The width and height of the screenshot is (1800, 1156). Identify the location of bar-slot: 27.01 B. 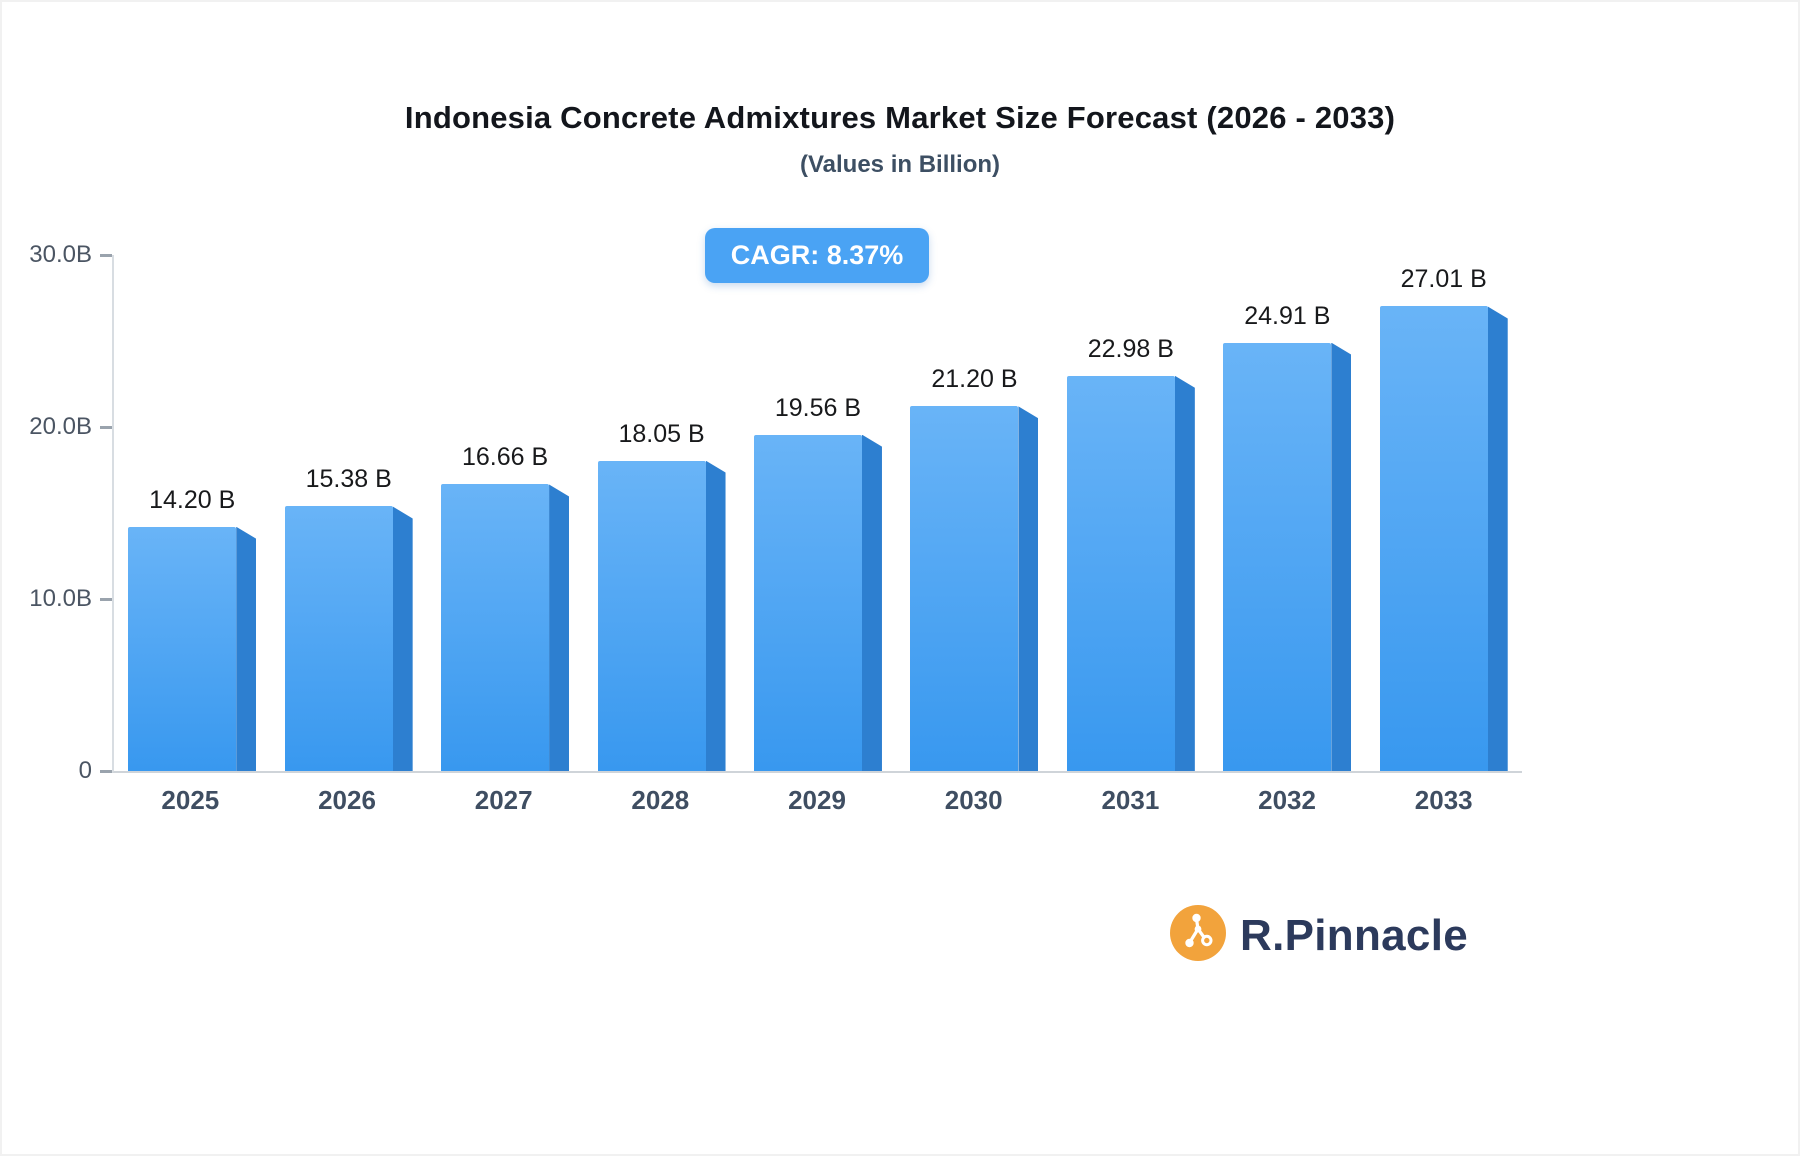
(1444, 513).